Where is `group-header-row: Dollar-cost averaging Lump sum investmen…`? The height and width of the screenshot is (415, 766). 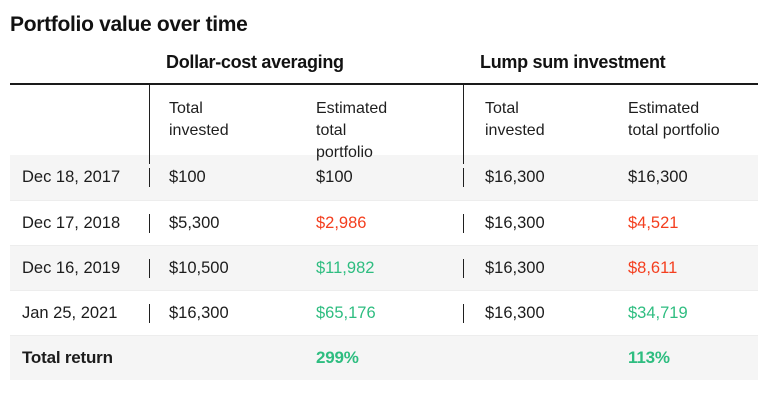 group-header-row: Dollar-cost averaging Lump sum investmen… is located at coordinates (384, 61).